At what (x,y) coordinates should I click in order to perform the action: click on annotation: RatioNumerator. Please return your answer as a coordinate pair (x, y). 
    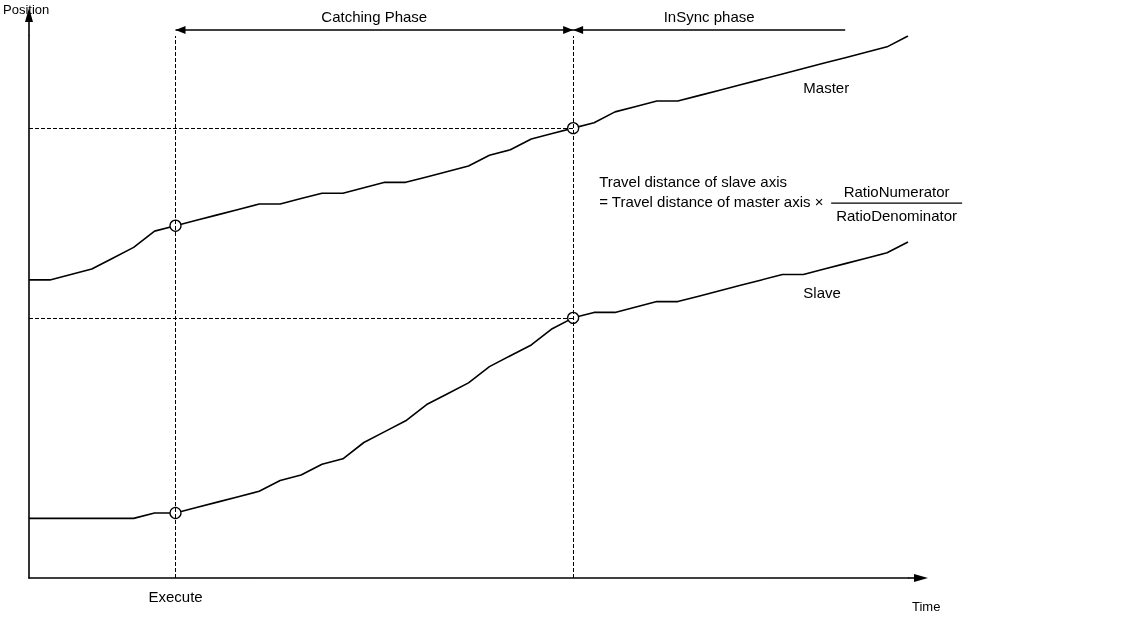
    Looking at the image, I should click on (896, 192).